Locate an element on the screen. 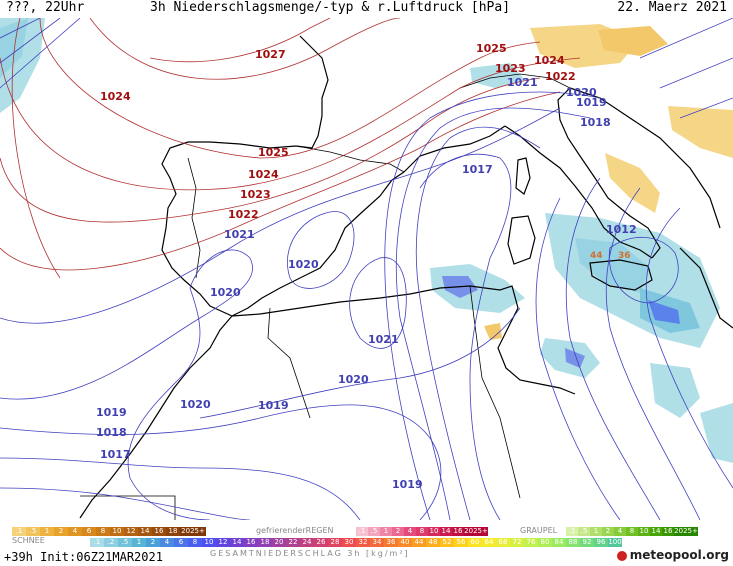  total-scale-swatch: 68 is located at coordinates (503, 542).